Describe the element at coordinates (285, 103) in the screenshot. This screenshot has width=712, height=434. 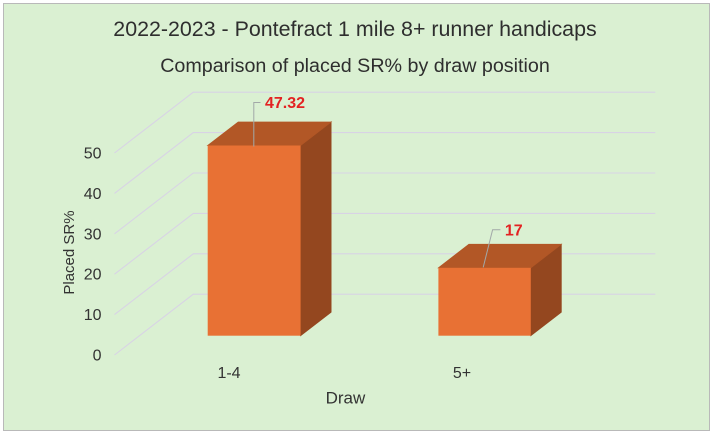
I see `svg-text: 47.32` at that location.